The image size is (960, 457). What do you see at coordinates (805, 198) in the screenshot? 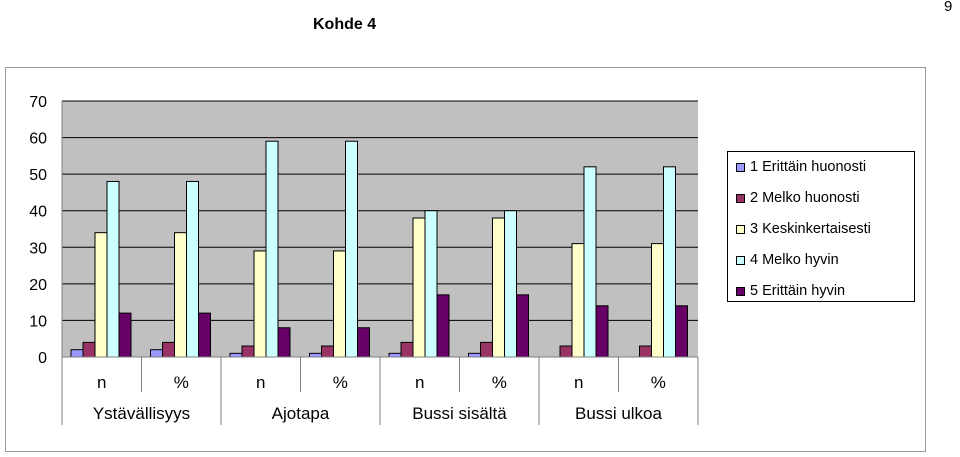
I see `legend-label: 2 Melko huonosti` at bounding box center [805, 198].